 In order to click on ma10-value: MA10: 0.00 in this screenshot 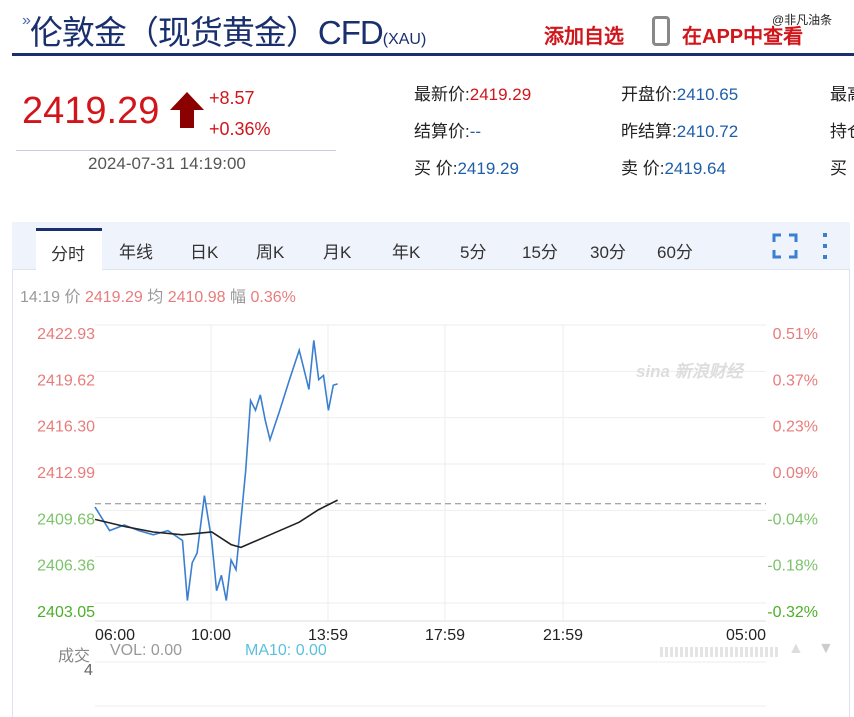, I will do `click(286, 650)`.